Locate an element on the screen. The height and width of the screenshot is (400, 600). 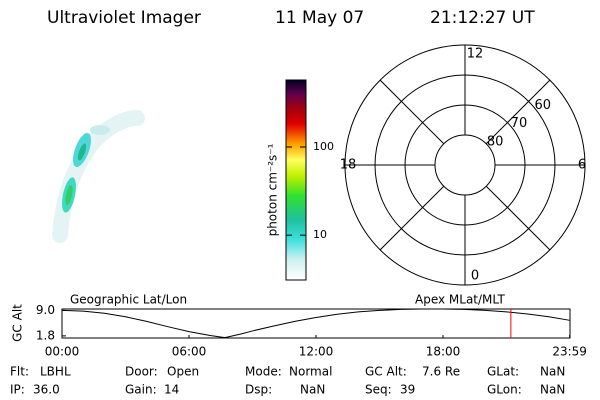
altitude-line is located at coordinates (315, 323).